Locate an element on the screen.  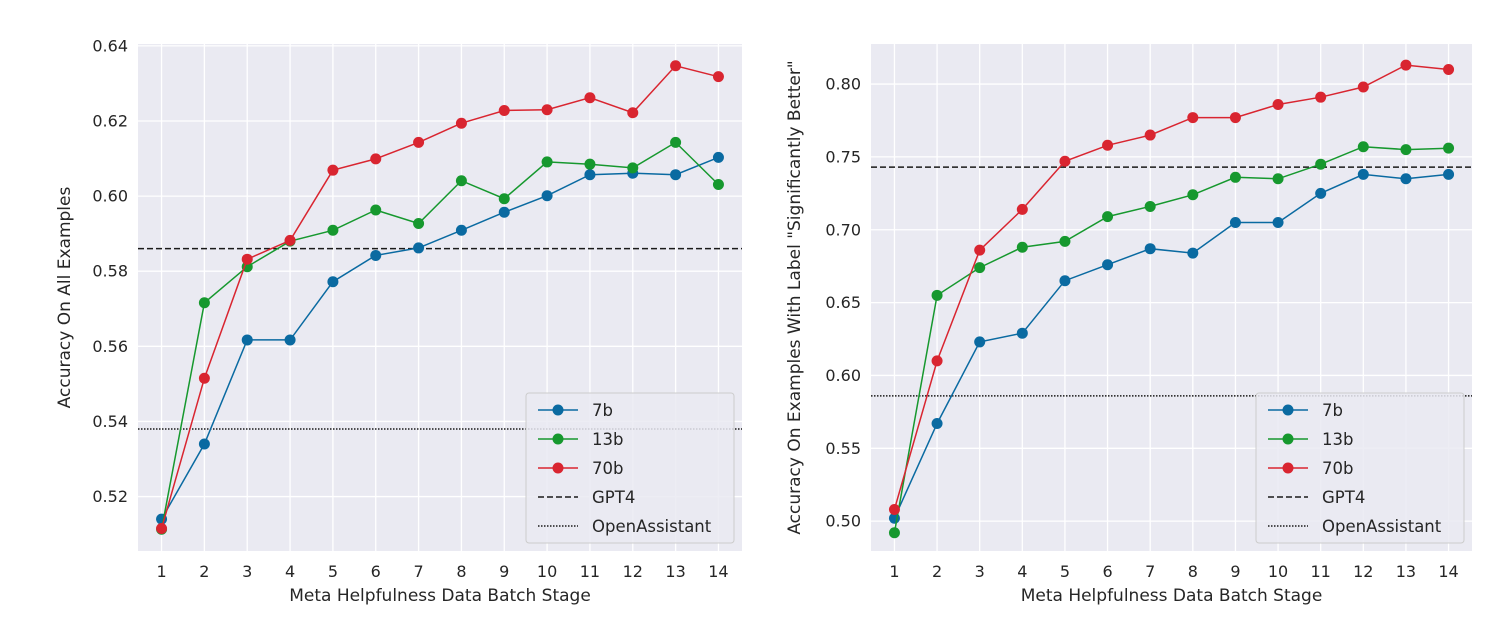
legend-marker-13b is located at coordinates (558, 439).